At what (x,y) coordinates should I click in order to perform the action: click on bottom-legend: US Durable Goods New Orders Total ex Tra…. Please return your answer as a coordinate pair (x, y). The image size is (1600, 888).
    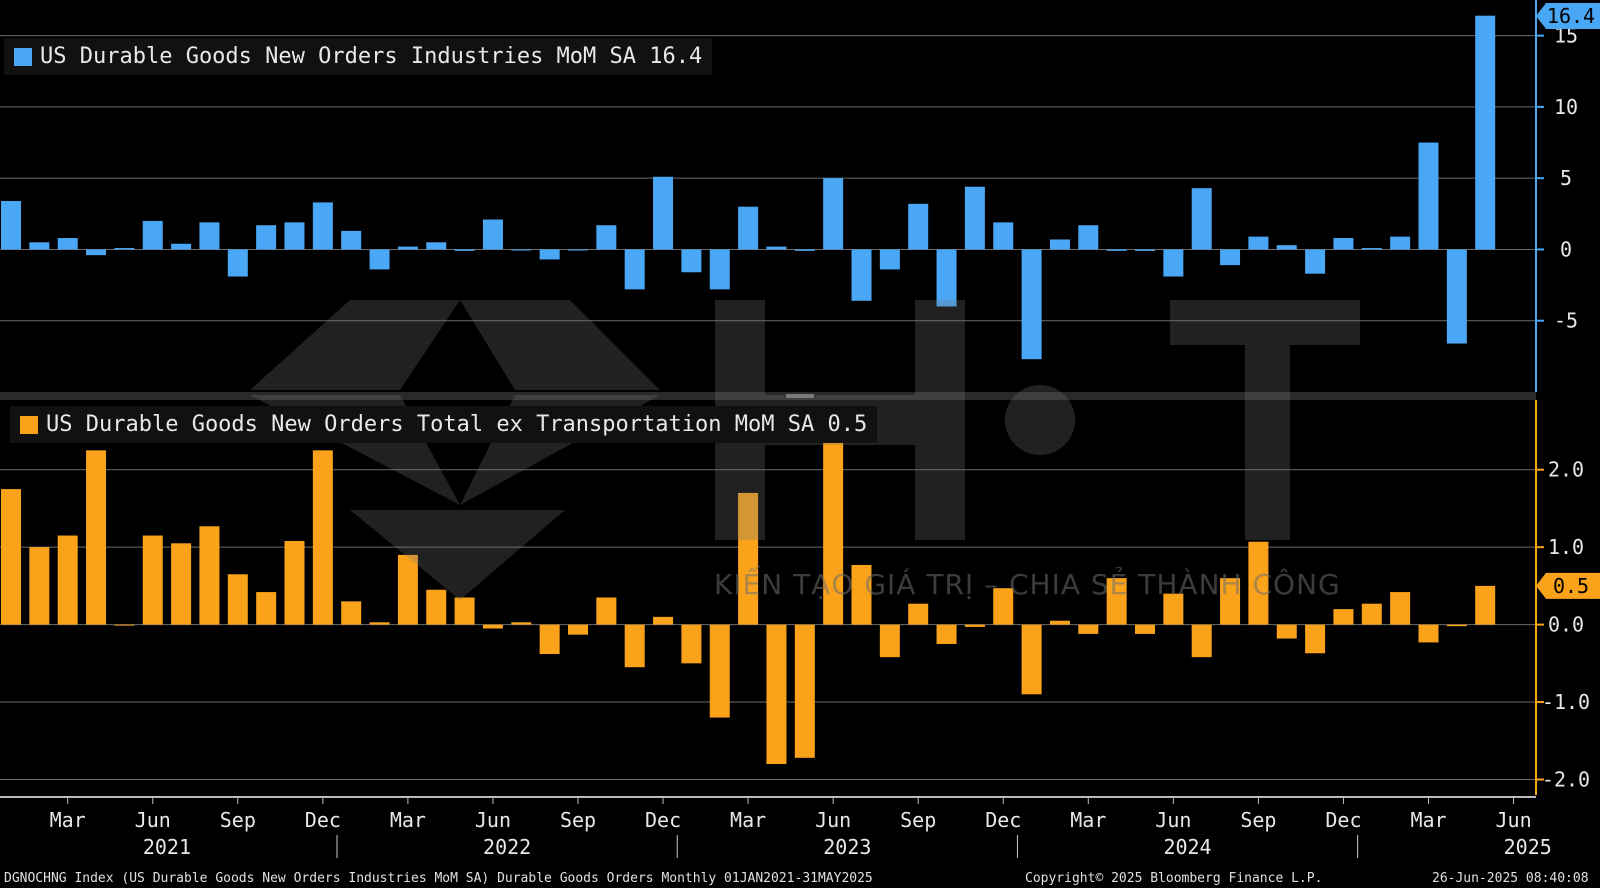
    Looking at the image, I should click on (444, 424).